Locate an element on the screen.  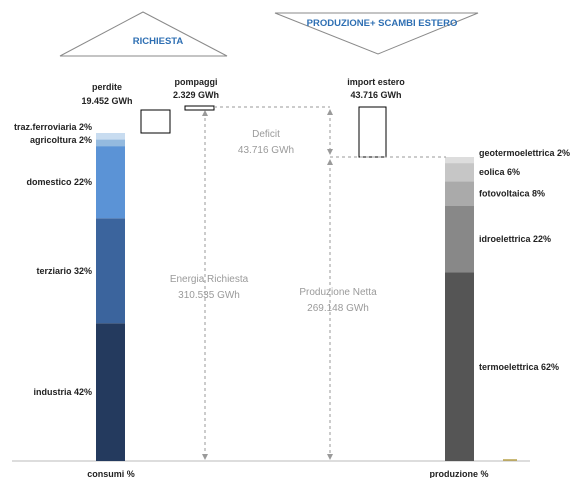
import-estero-label: import estero is located at coordinates (376, 82).